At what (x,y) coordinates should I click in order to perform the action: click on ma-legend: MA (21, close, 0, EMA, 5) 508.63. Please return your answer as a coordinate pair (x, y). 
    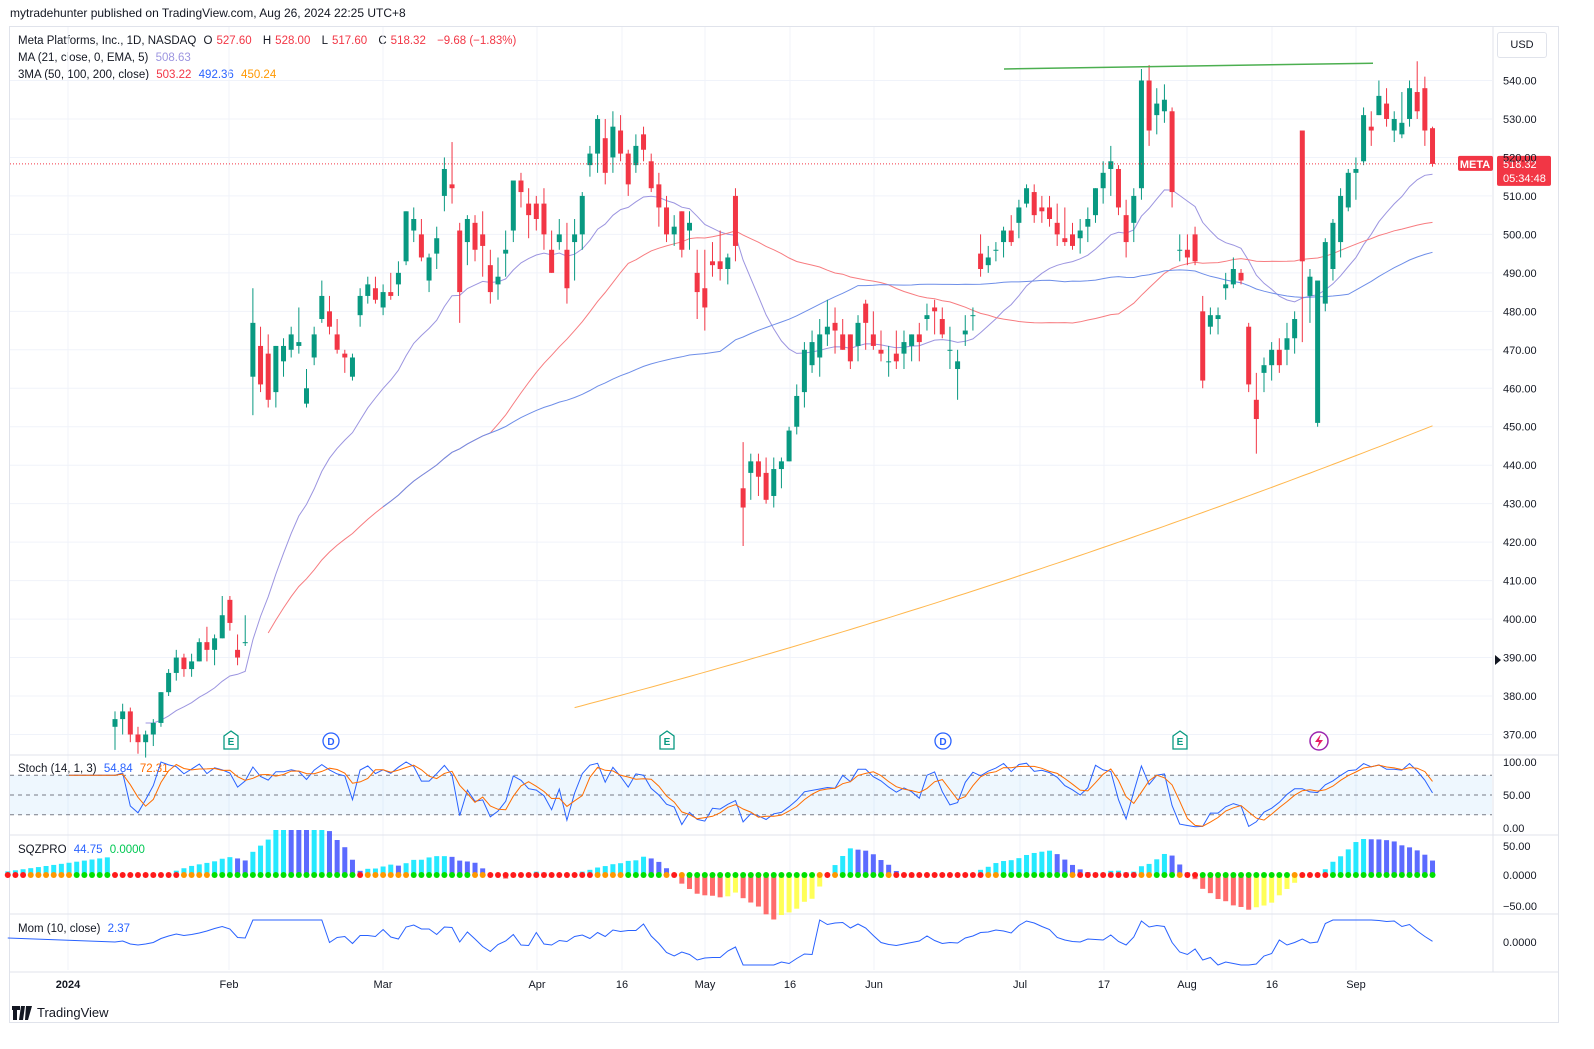
    Looking at the image, I should click on (106, 58).